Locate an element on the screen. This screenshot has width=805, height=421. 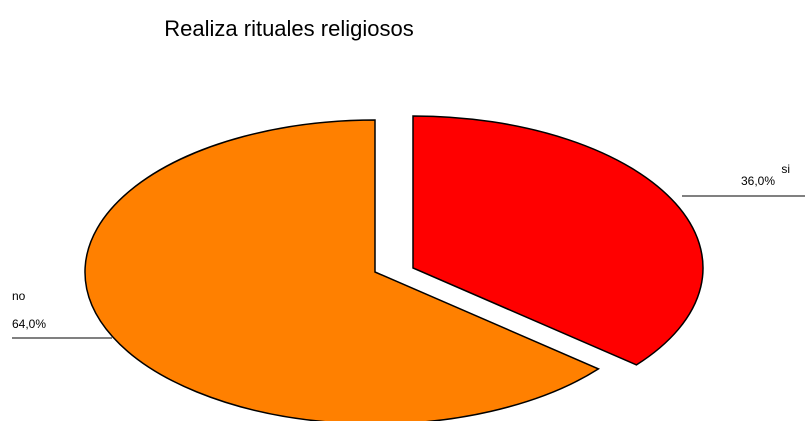
slice-value-label: 64,0% is located at coordinates (29, 324).